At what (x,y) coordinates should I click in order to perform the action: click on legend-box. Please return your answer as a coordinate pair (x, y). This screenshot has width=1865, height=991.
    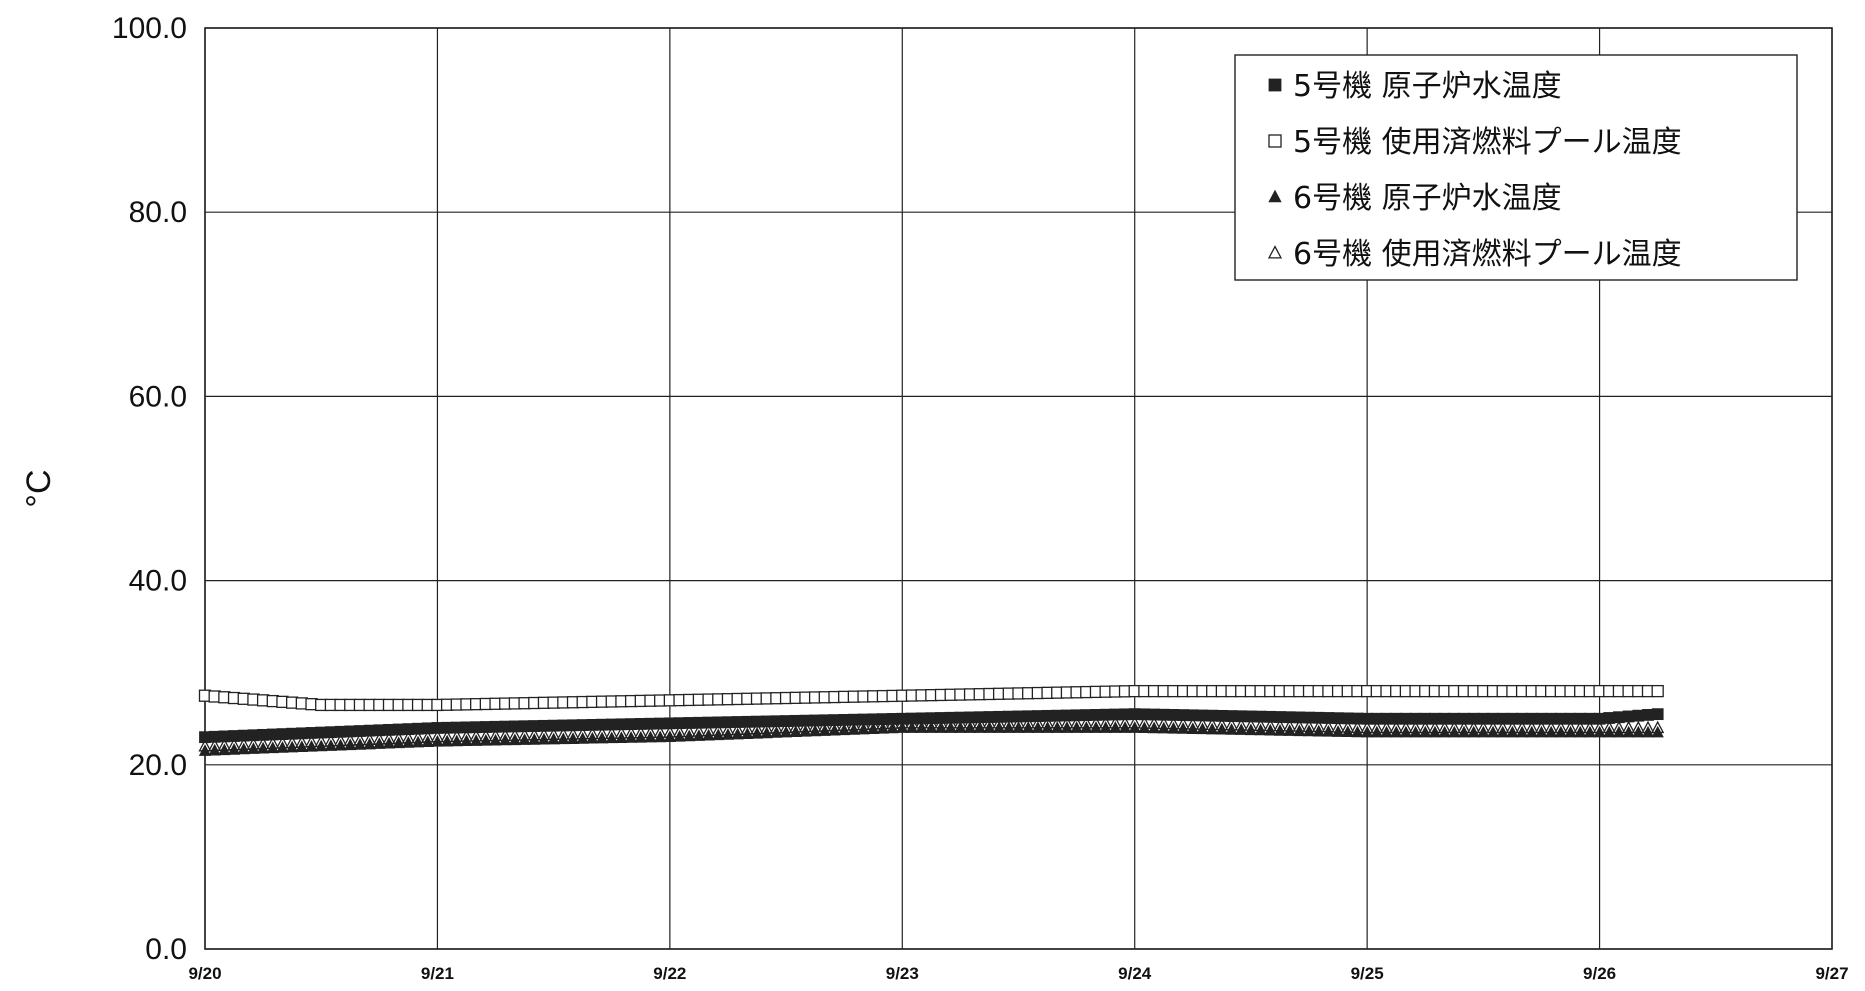
    Looking at the image, I should click on (1516, 167).